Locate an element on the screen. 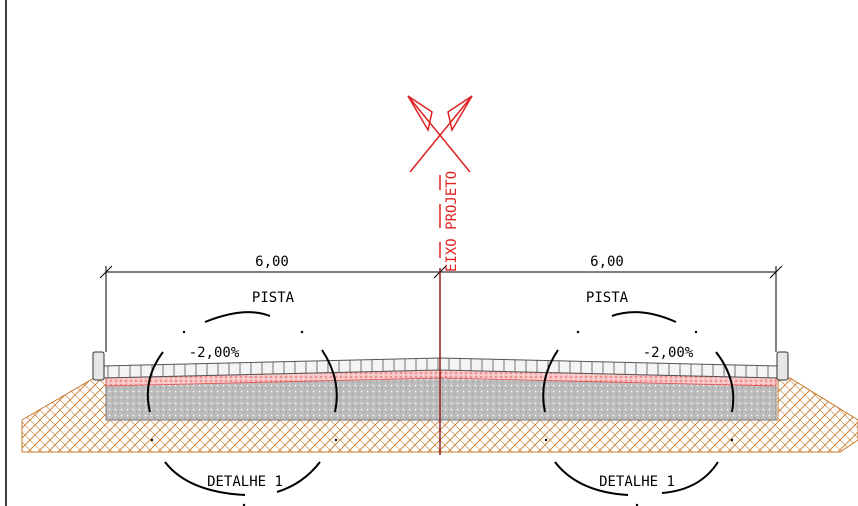 The height and width of the screenshot is (506, 858). right-detail-dots is located at coordinates (639, 418).